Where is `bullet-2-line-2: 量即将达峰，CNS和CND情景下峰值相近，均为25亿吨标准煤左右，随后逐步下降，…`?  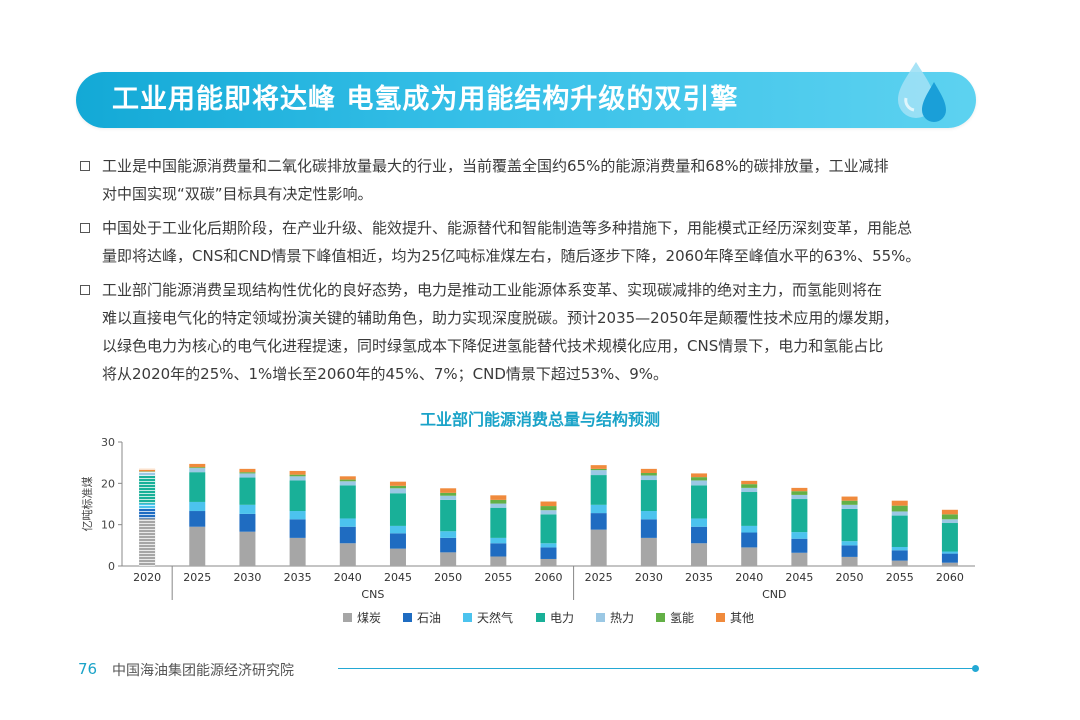
bullet-2-line-2: 量即将达峰，CNS和CND情景下峰值相近，均为25亿吨标准煤左右，随后逐步下降，… is located at coordinates (511, 256).